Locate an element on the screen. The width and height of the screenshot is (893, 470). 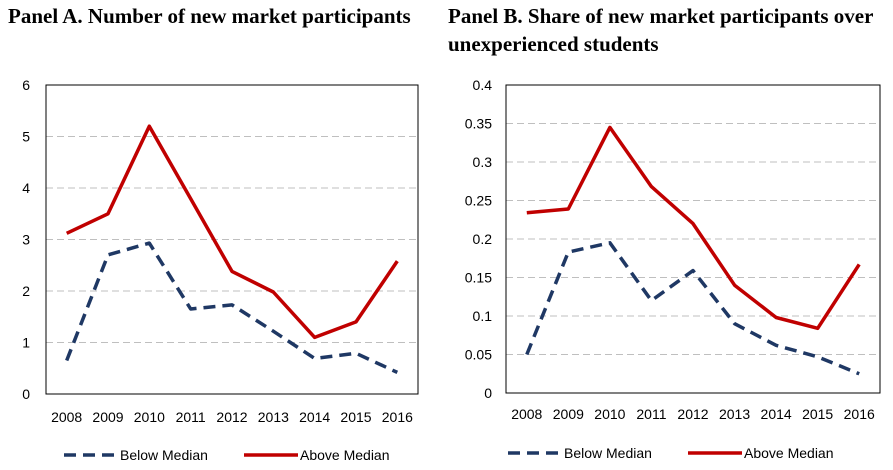
y-tick-label: 6 is located at coordinates (26, 85).